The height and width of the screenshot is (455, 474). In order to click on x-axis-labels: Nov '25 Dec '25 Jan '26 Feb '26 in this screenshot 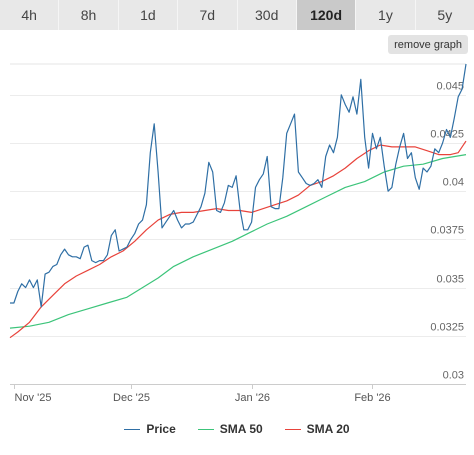, I will do `click(202, 394)`.